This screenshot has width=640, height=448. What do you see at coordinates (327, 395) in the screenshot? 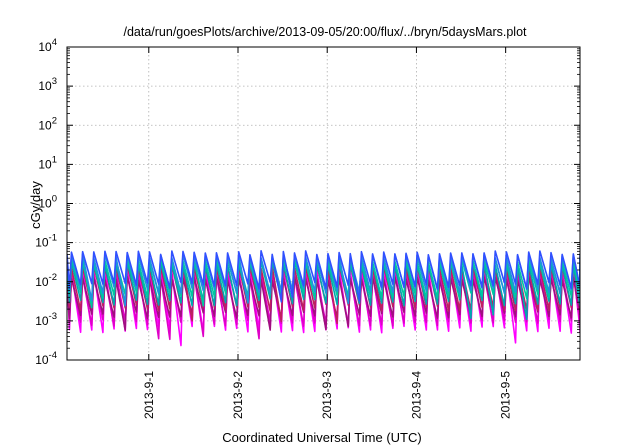
I see `x-tick-label: 2013-9-3` at bounding box center [327, 395].